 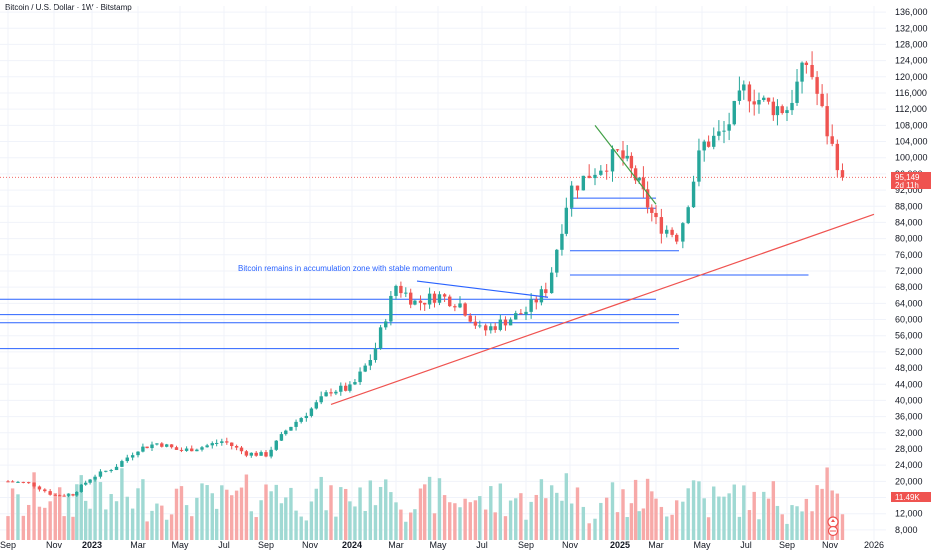 What do you see at coordinates (352, 545) in the screenshot?
I see `time-tick-label: 2024` at bounding box center [352, 545].